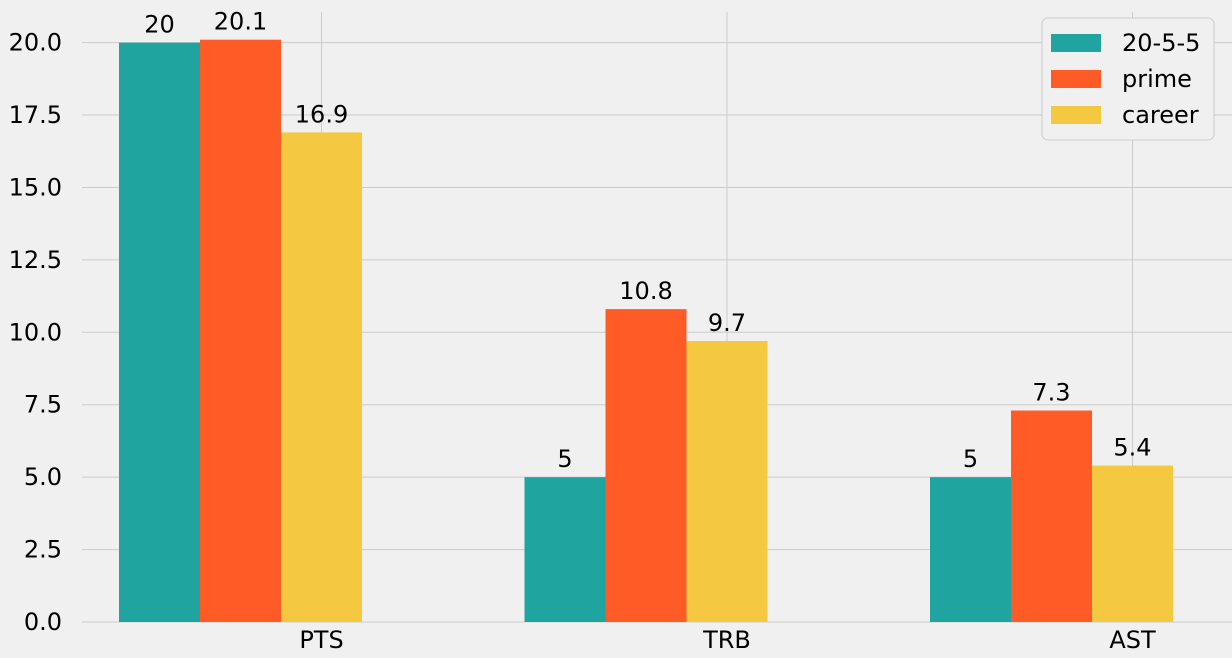 This screenshot has height=658, width=1232. What do you see at coordinates (1157, 79) in the screenshot?
I see `legend-label: prime` at bounding box center [1157, 79].